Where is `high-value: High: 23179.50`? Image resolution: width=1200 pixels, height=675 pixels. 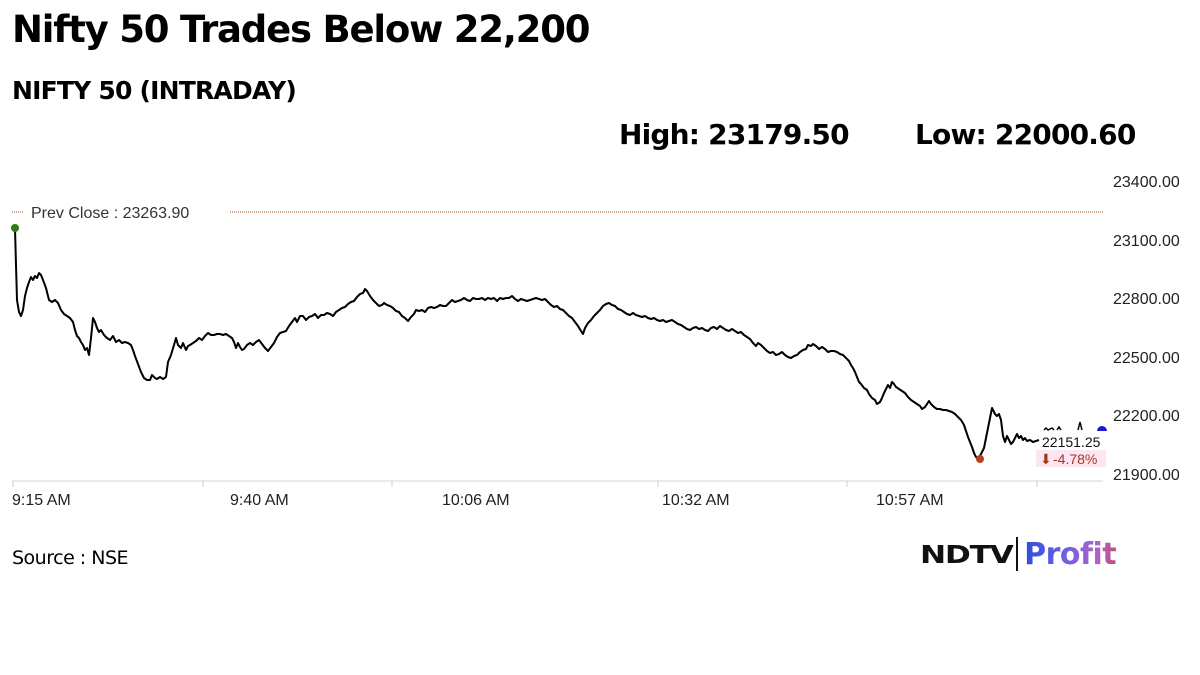 high-value: High: 23179.50 is located at coordinates (734, 134).